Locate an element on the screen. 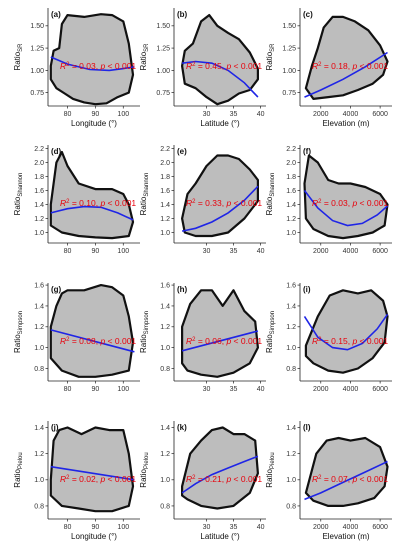 The width and height of the screenshot is (413, 550). r2-annotation: R2 = 0.45, p < 0.001 is located at coordinates (224, 66).